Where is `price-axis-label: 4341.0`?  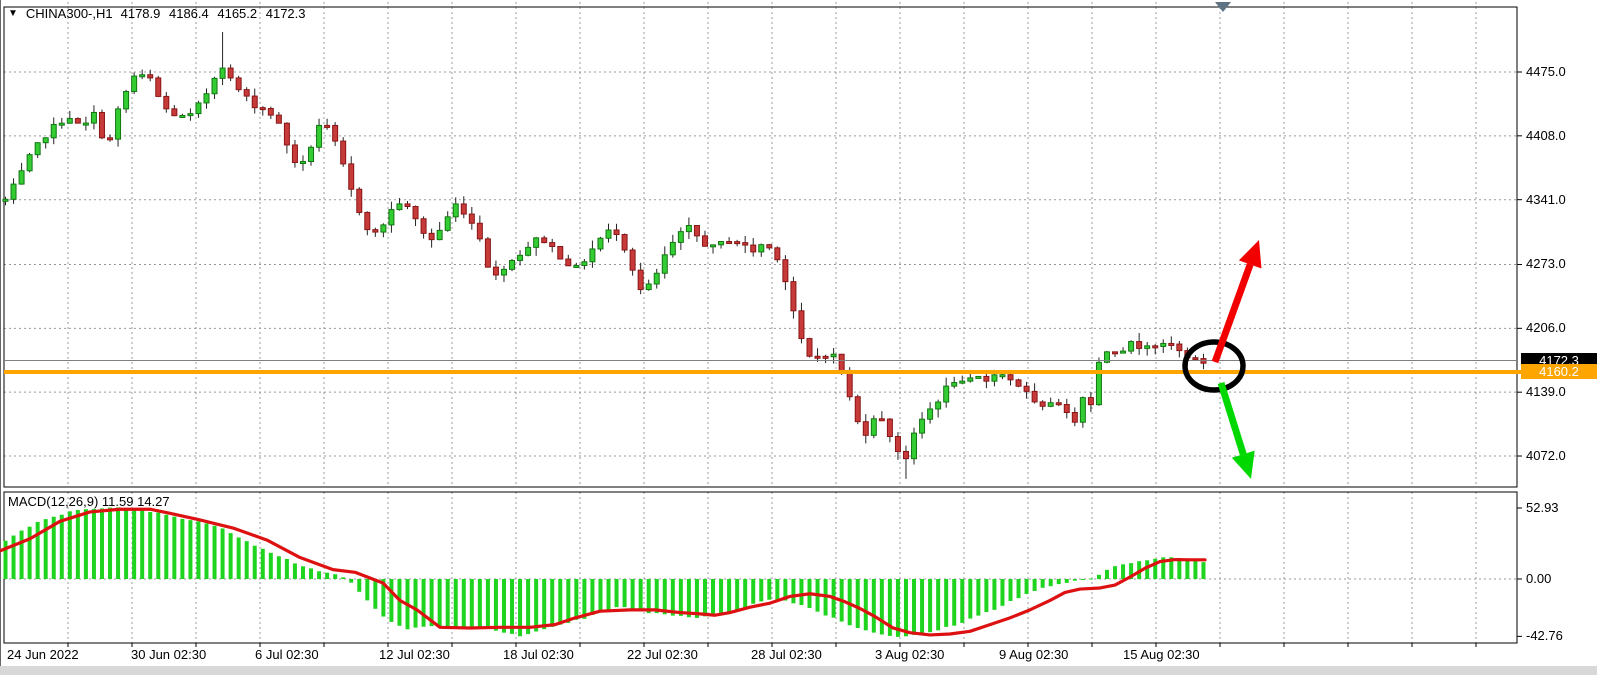 price-axis-label: 4341.0 is located at coordinates (1546, 199).